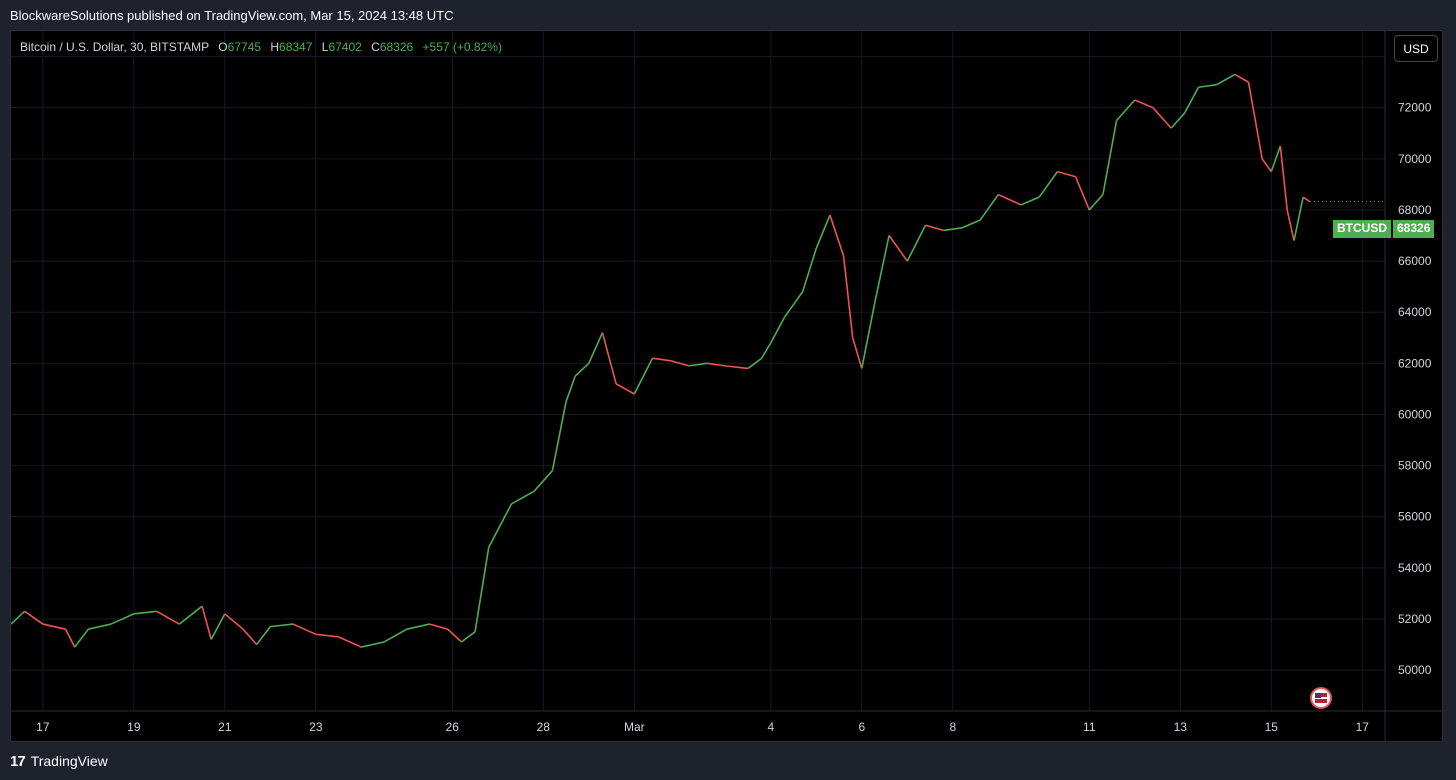 This screenshot has width=1456, height=780. Describe the element at coordinates (634, 727) in the screenshot. I see `x-tick-label: Mar` at that location.